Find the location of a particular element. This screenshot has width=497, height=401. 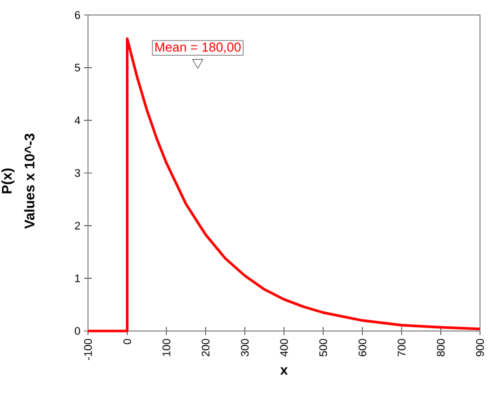

annotation: Mean = 180,00 is located at coordinates (198, 48).